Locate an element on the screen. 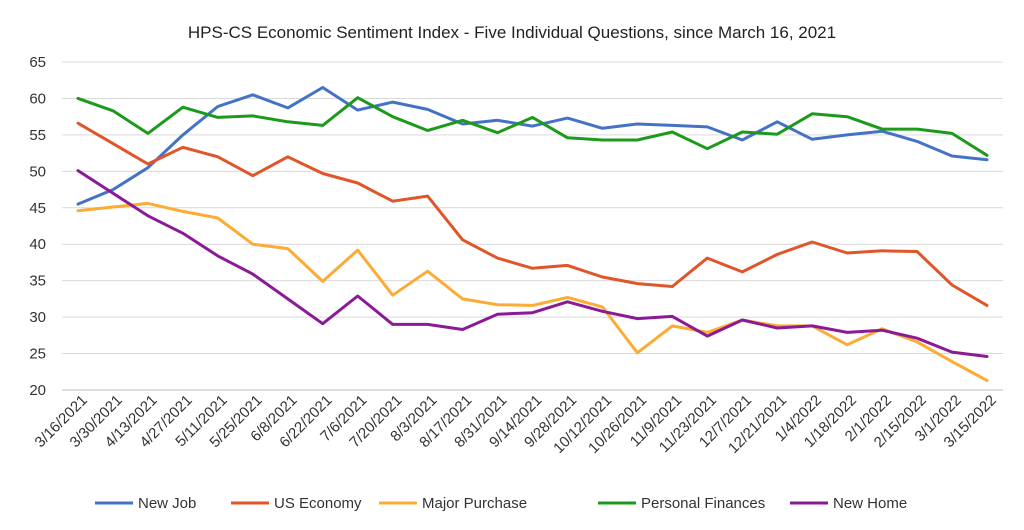  y-tick-label: 20 is located at coordinates (37, 390).